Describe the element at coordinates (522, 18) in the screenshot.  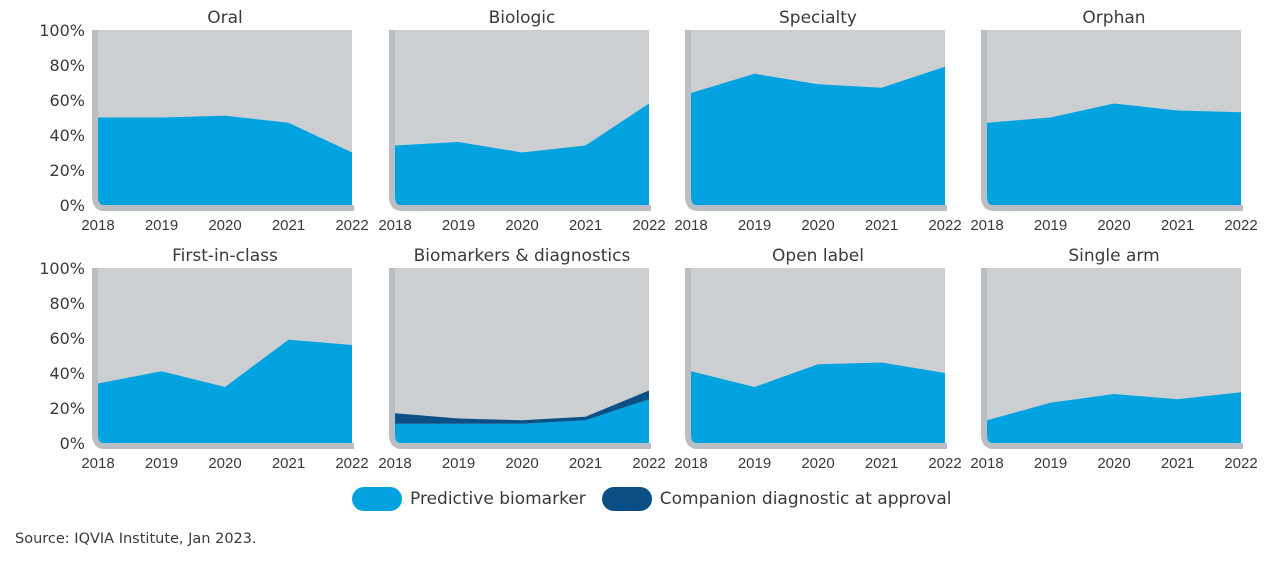
I see `panel-title: Biologic` at that location.